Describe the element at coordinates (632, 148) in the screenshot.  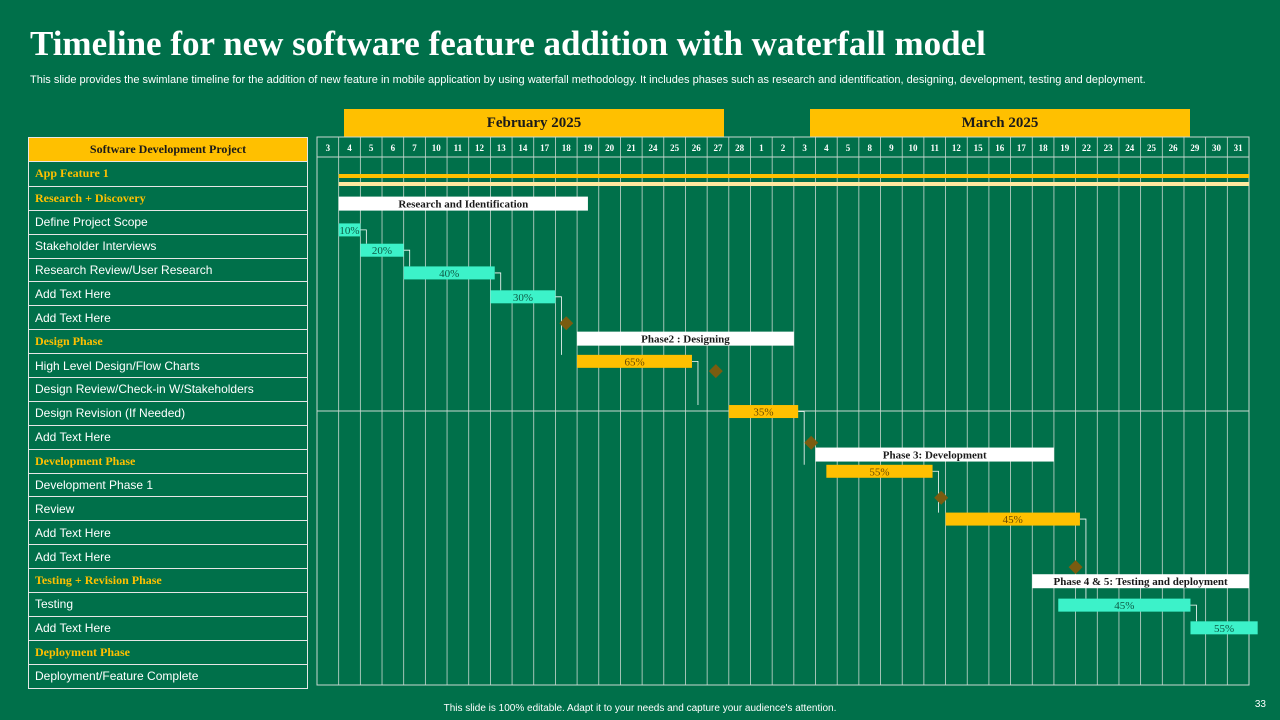
I see `day-tick-label: 21` at that location.